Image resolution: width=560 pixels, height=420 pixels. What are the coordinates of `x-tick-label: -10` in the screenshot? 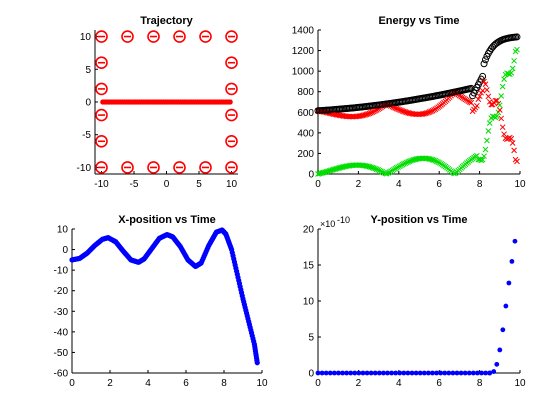 It's located at (101, 184).